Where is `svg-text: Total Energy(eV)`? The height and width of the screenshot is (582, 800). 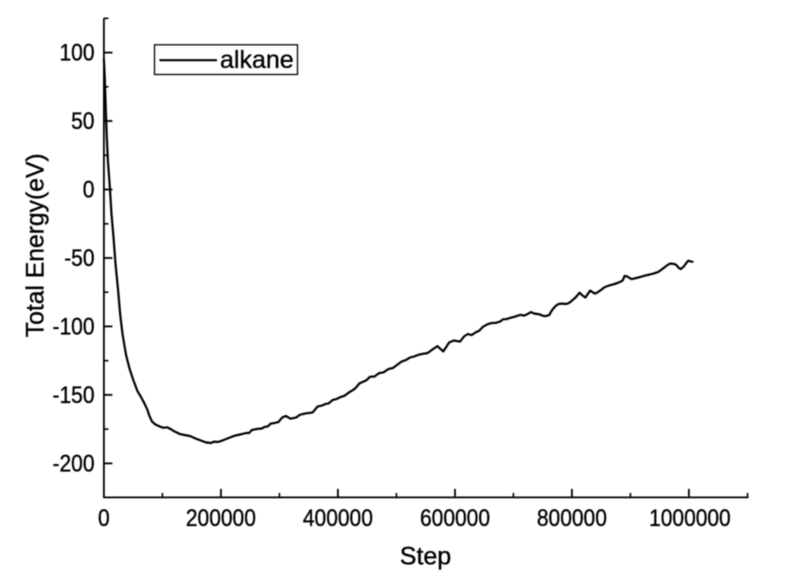
svg-text: Total Energy(eV) is located at coordinates (35, 245).